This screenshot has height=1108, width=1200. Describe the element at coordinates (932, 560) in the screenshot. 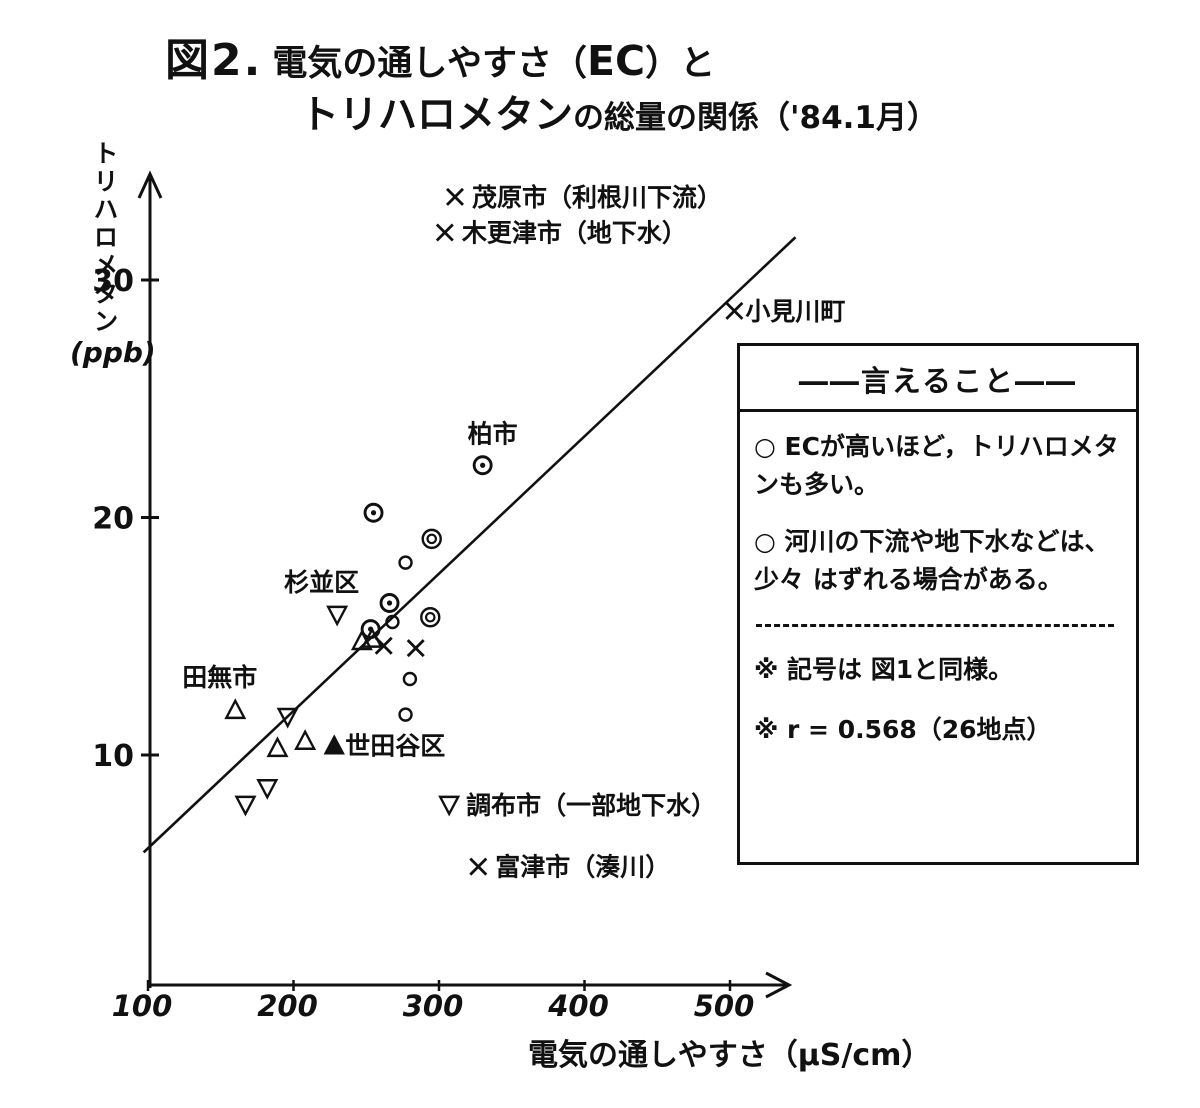

I see `note-item-2: ○ 河川の下流や地下水などは、少々 はずれる場合がある。` at that location.